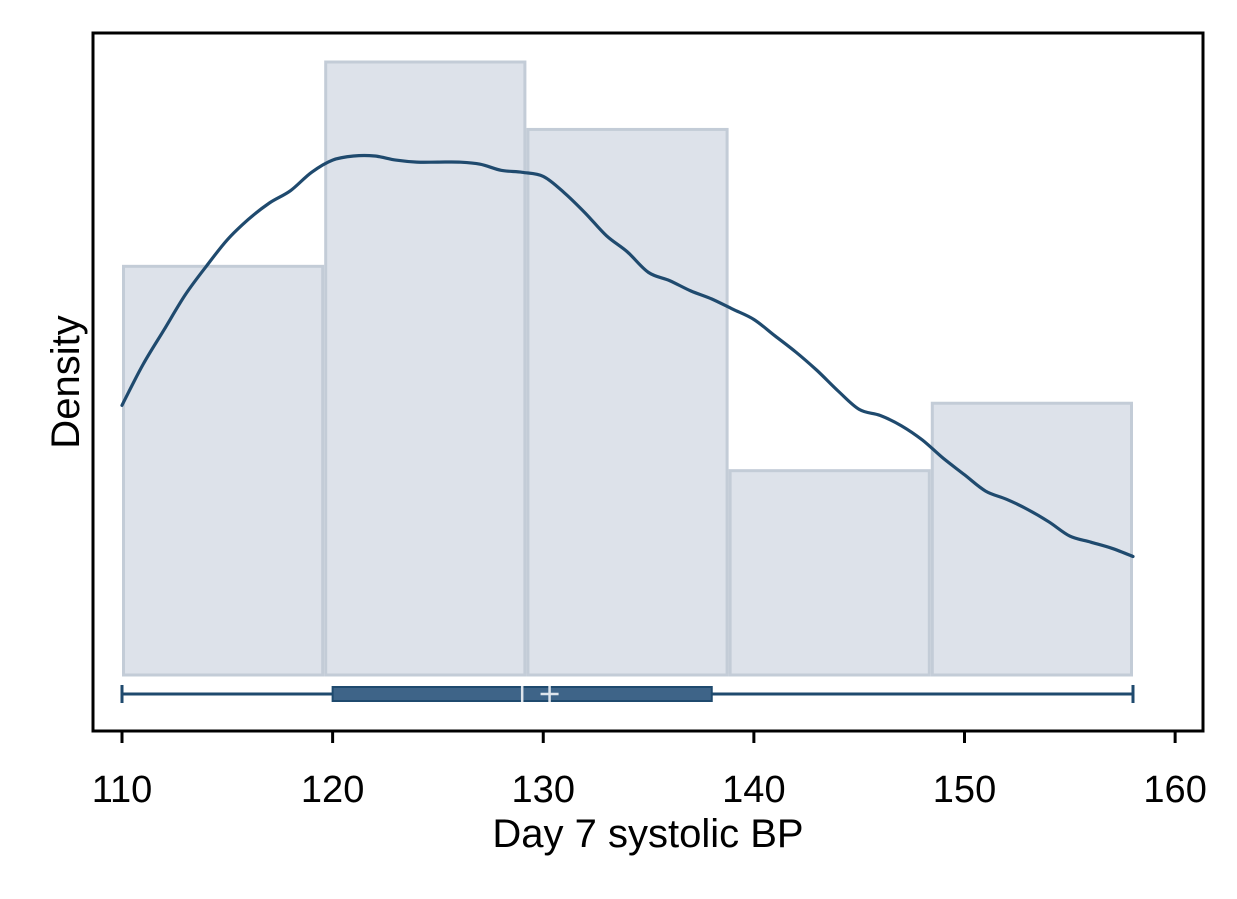  Describe the element at coordinates (649, 771) in the screenshot. I see `x-axis: 110 120 130 140 150 160` at that location.